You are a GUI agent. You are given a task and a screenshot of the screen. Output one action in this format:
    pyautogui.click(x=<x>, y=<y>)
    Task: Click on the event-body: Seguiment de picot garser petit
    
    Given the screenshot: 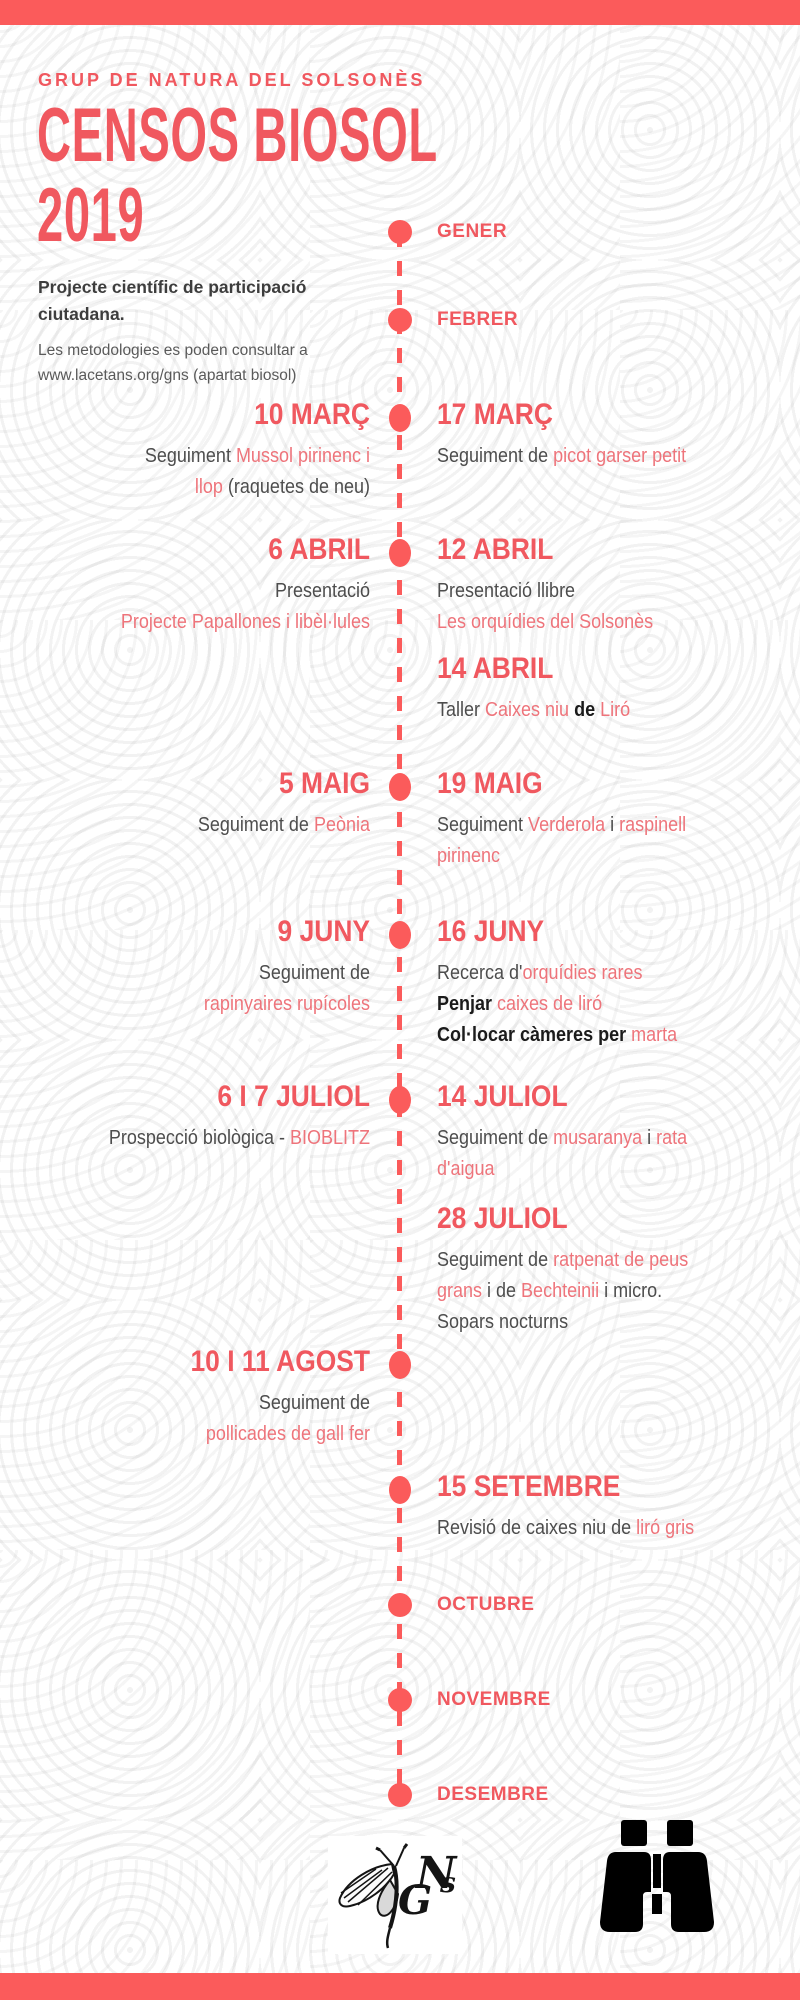 What is the action you would take?
    pyautogui.click(x=574, y=456)
    